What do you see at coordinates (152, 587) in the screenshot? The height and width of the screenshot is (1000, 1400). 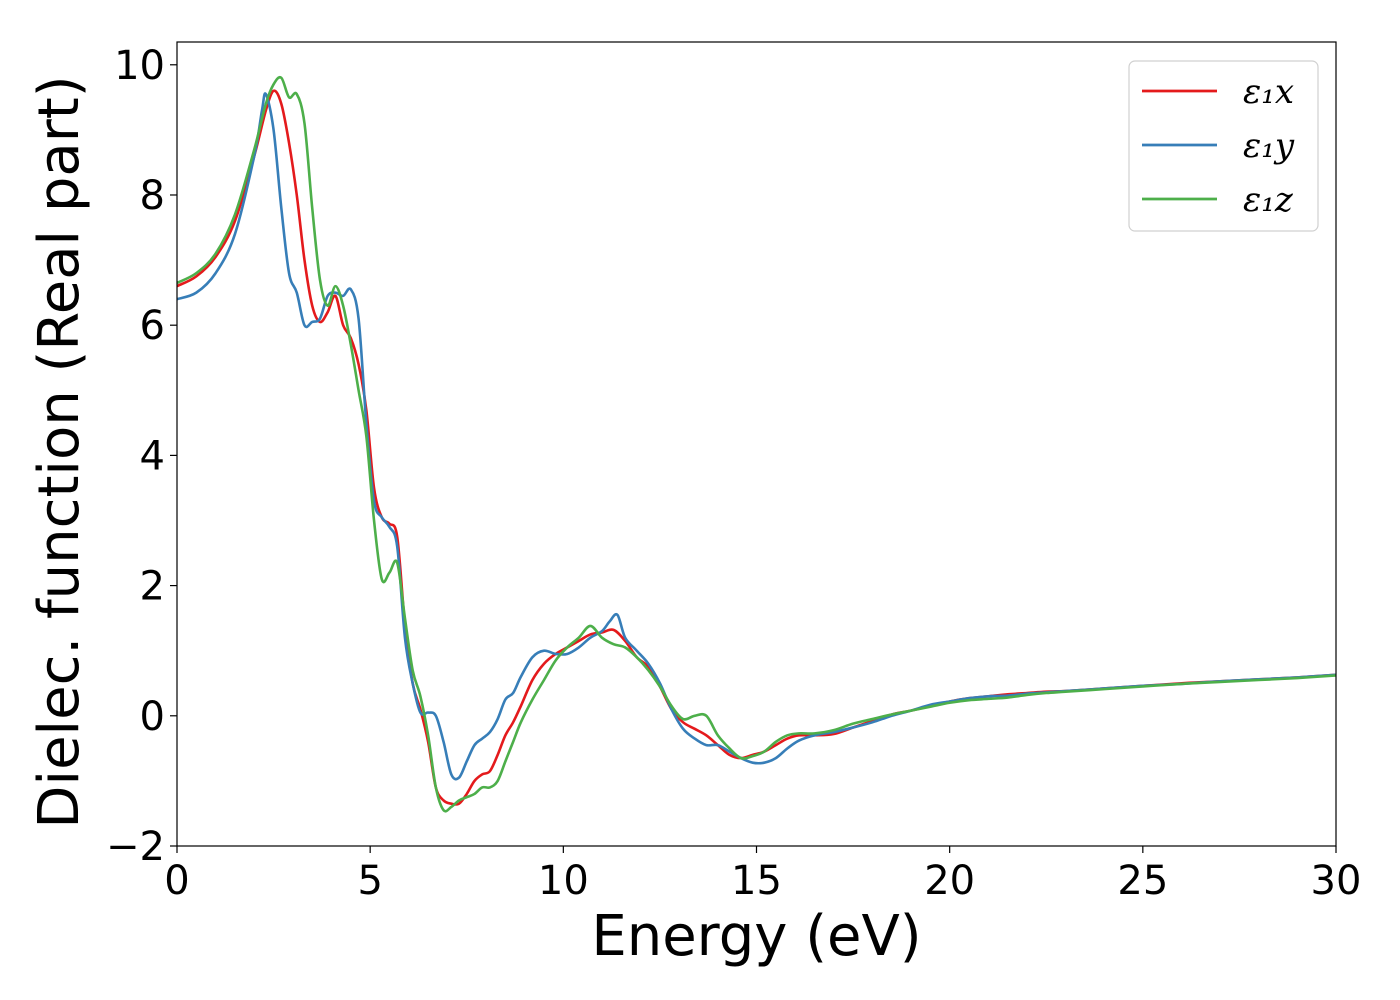 I see `y-tick-label: 2` at bounding box center [152, 587].